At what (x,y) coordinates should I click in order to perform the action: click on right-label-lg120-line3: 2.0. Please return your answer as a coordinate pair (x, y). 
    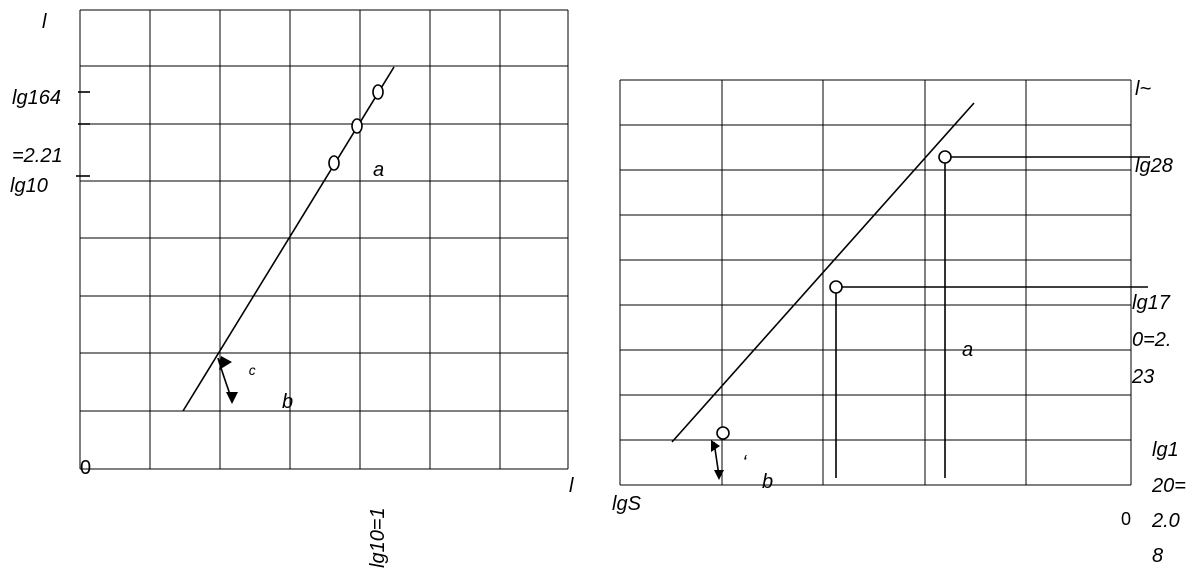
    Looking at the image, I should click on (1165, 521).